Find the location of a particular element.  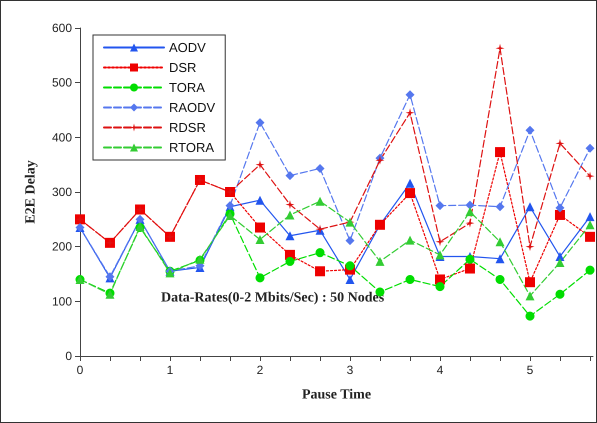

legend-label: TORA is located at coordinates (187, 87).